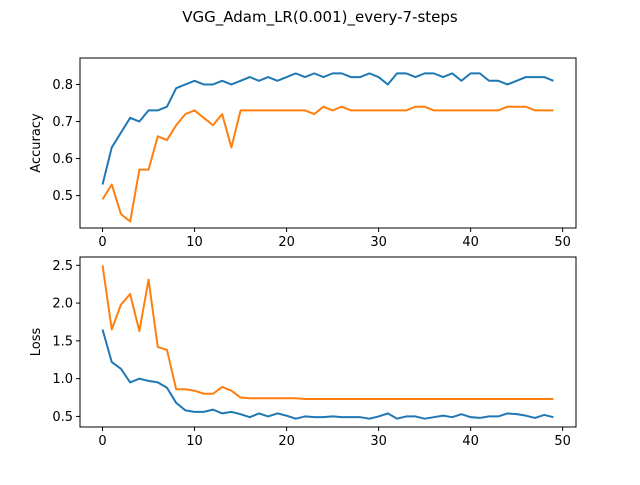 This screenshot has height=485, width=640. Describe the element at coordinates (378, 242) in the screenshot. I see `accuracy-x-tick-label: 30` at that location.